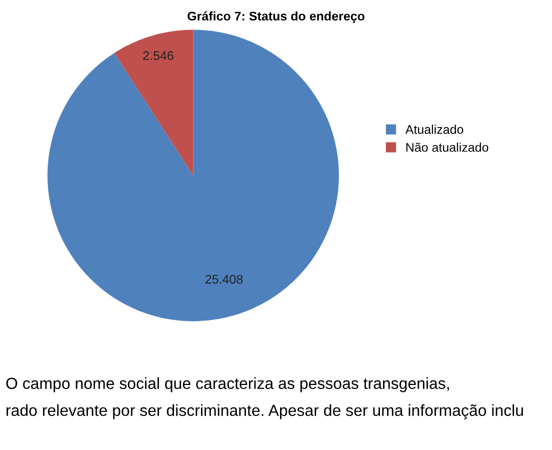 Image resolution: width=552 pixels, height=450 pixels. What do you see at coordinates (227, 384) in the screenshot?
I see `text: O campo nome social que caracteriza as pessoas transgenias,` at bounding box center [227, 384].